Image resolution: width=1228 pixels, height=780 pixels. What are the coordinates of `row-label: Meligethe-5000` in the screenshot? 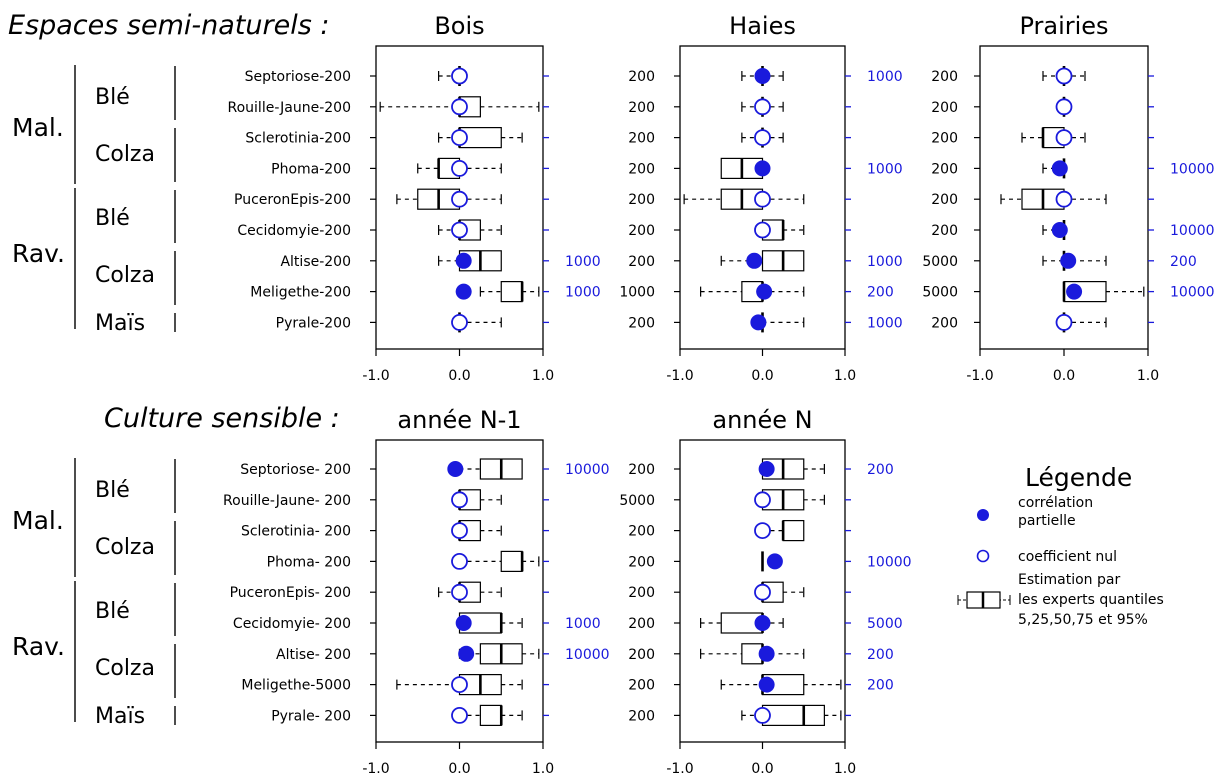 It's located at (296, 686).